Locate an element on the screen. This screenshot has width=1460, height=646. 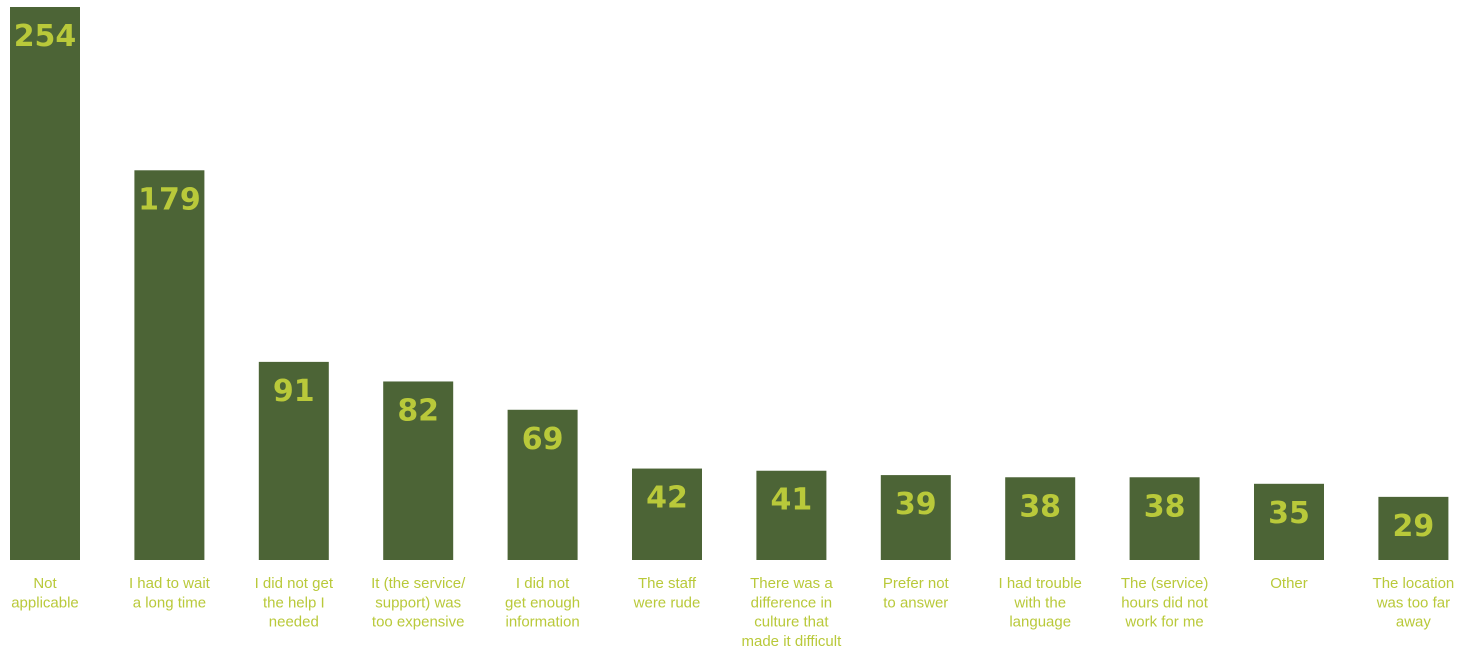
category-label-line: was too far is located at coordinates (1413, 602).